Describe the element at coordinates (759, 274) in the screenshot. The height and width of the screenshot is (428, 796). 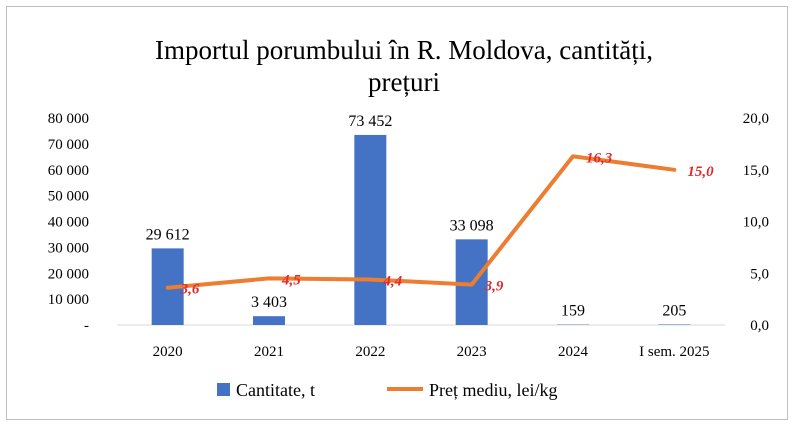
I see `y-right-tick-label: 5,0` at that location.